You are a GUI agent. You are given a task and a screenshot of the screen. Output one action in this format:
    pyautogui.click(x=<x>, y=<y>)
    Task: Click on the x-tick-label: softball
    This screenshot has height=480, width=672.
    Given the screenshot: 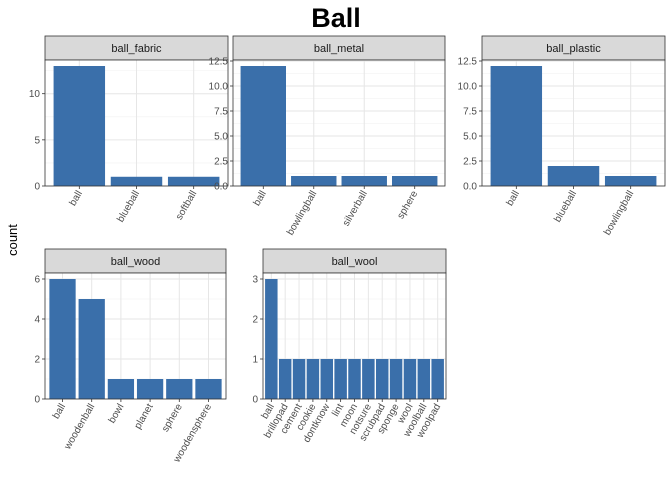 What is the action you would take?
    pyautogui.click(x=186, y=205)
    